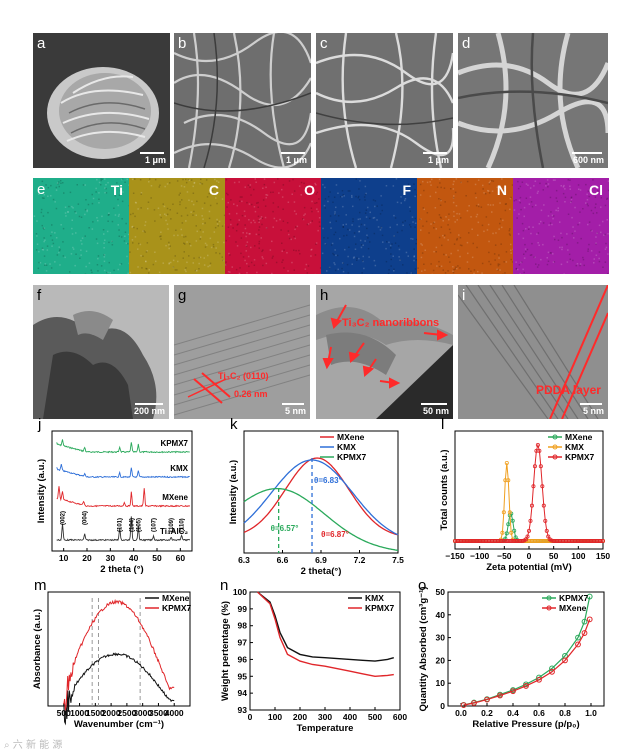 The image size is (638, 751). I want to click on watermark: ⌕ 六 新 能 源, so click(33, 745).